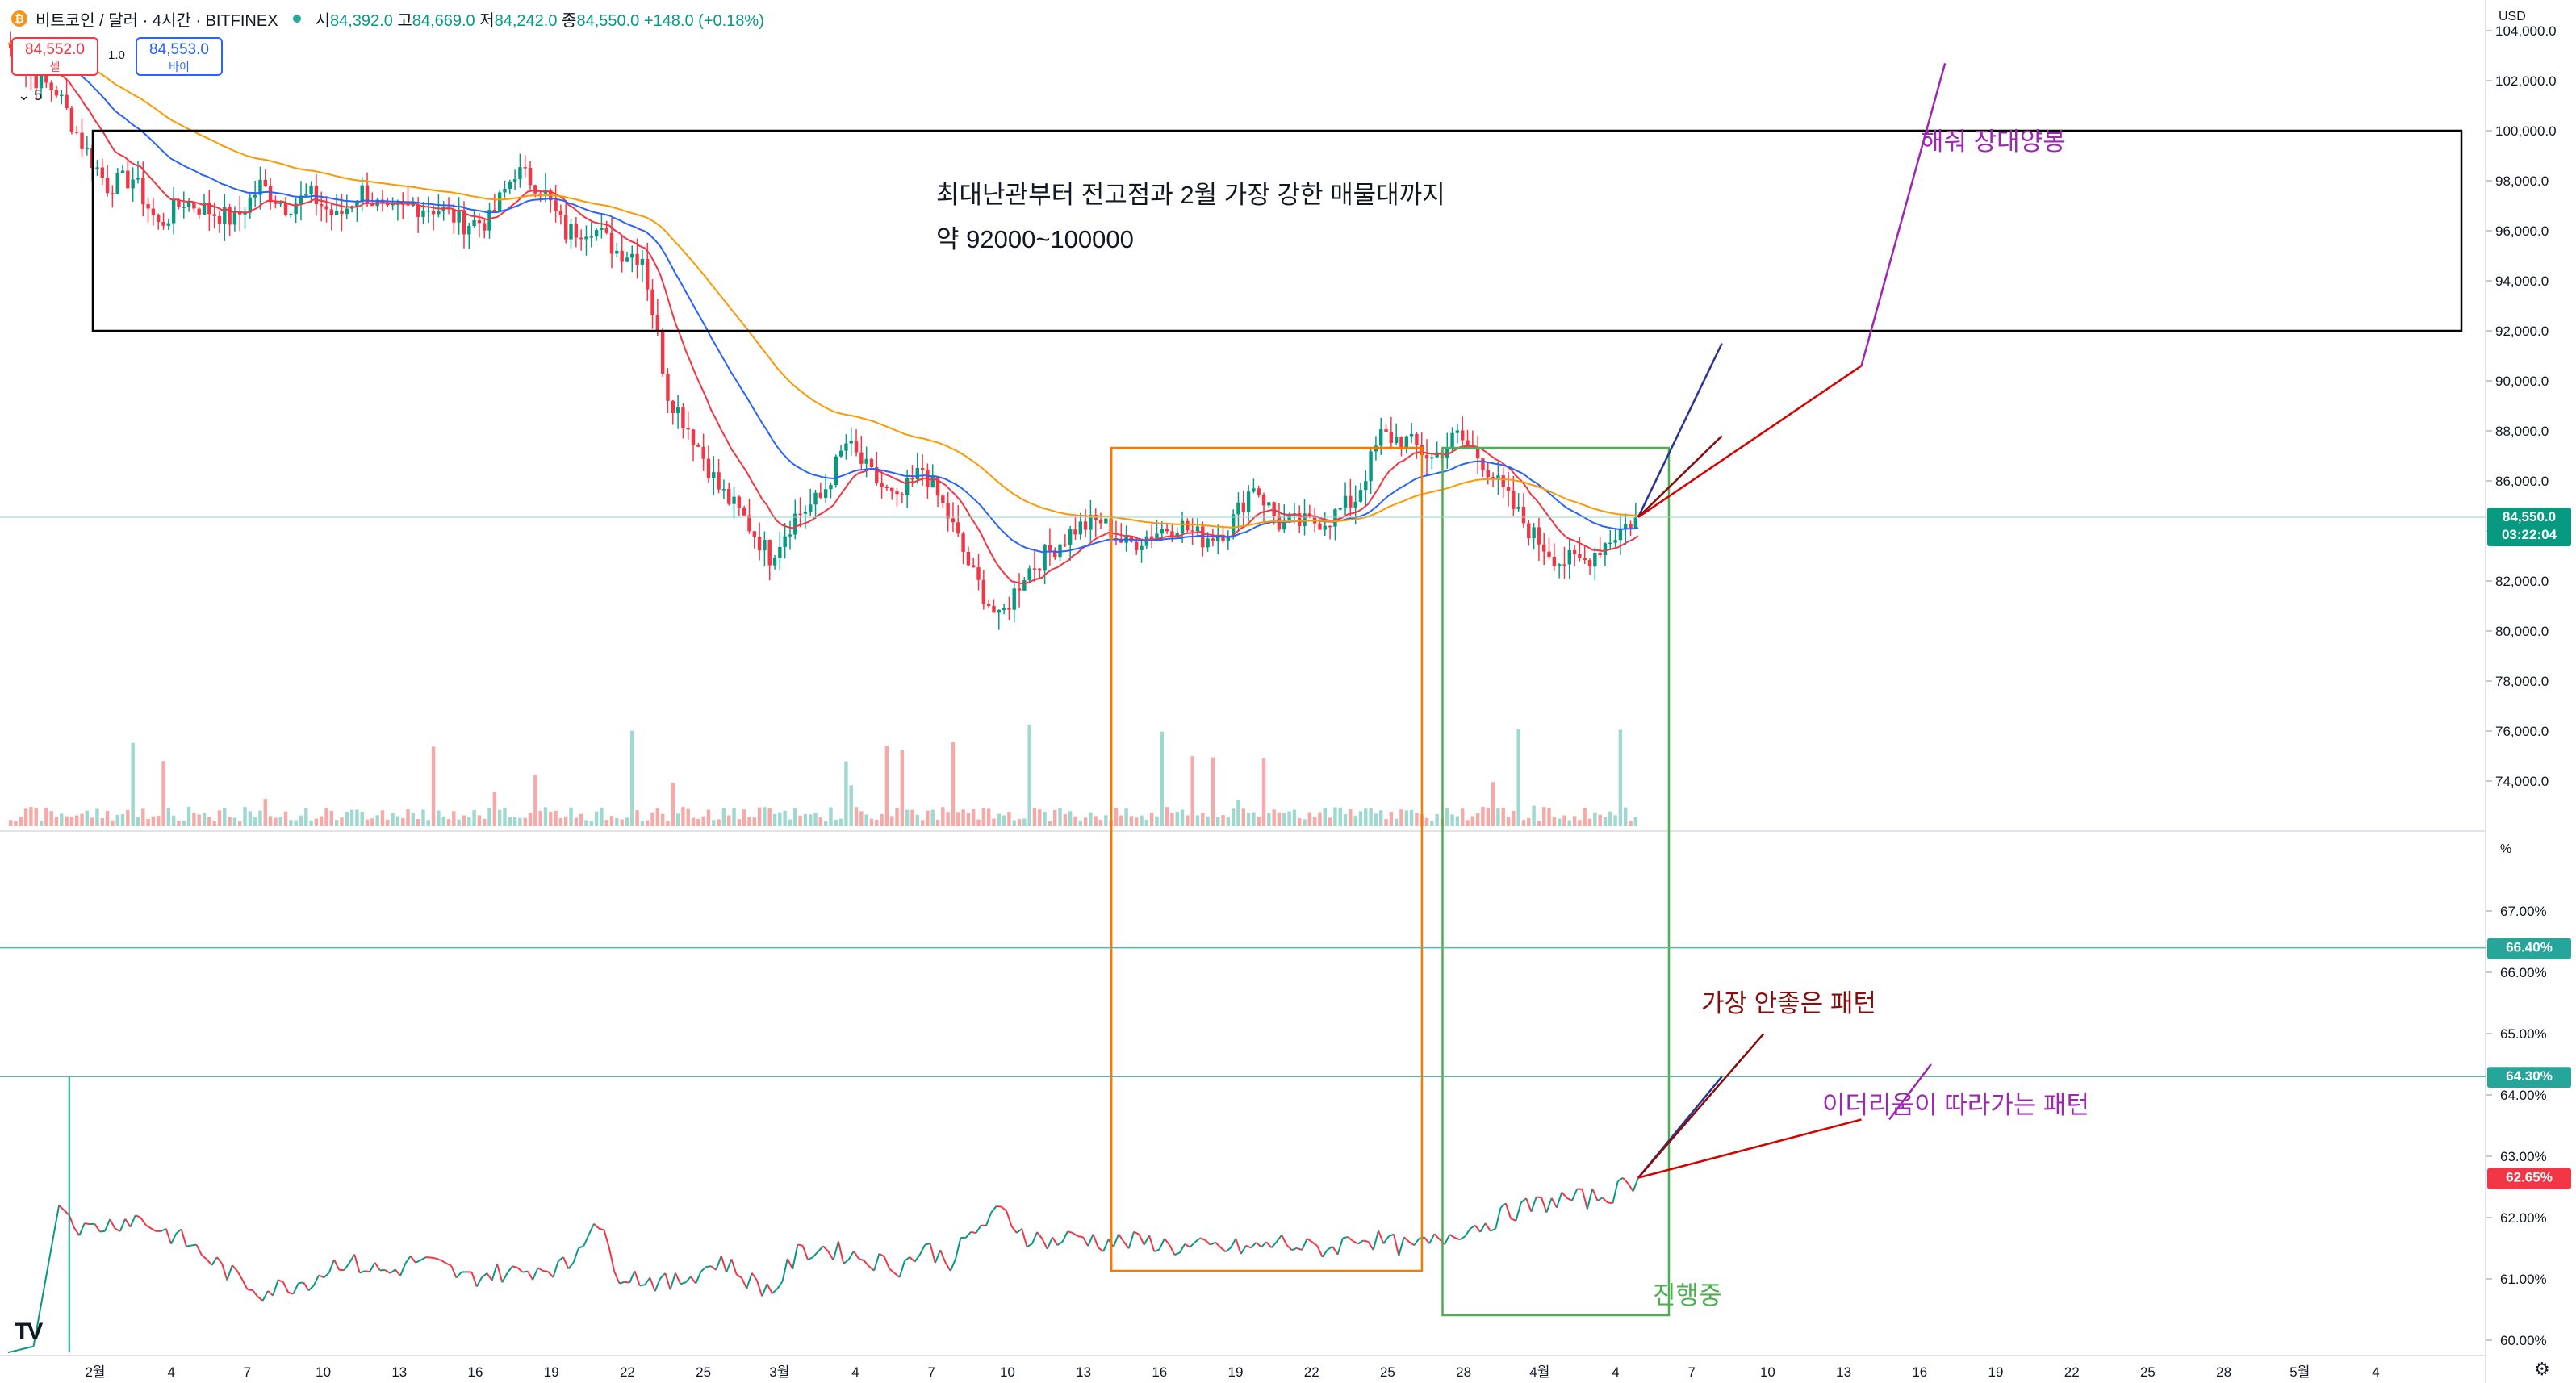 The image size is (2576, 1383). Describe the element at coordinates (19, 18) in the screenshot. I see `bitcoin-icon: ₿` at that location.